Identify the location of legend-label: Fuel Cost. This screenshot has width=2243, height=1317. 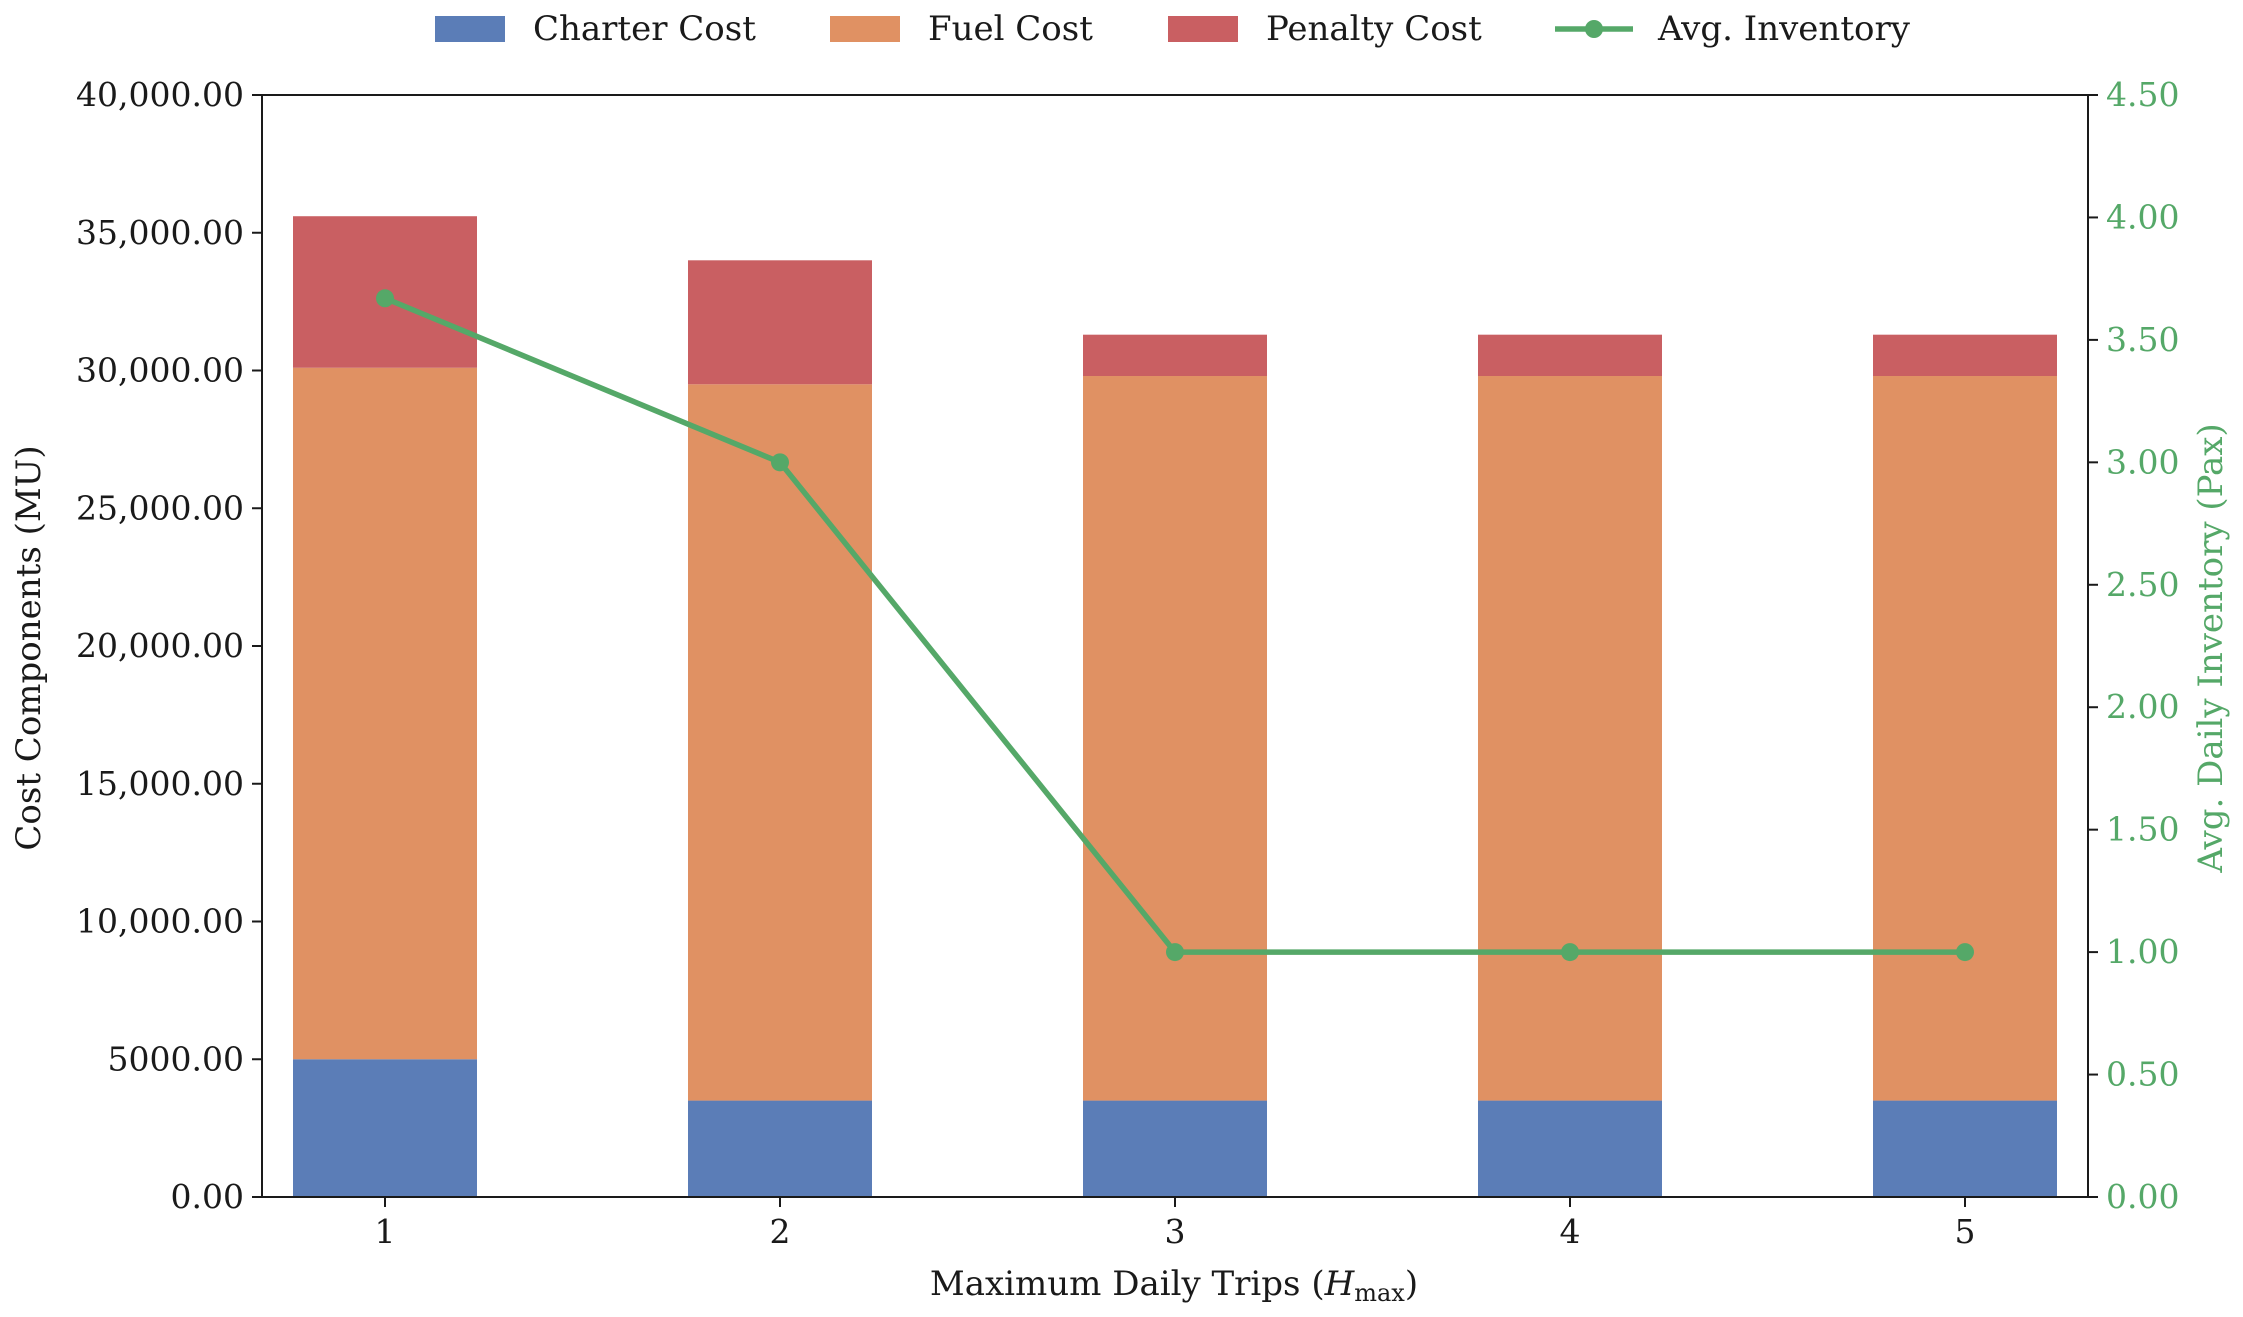
(1010, 29).